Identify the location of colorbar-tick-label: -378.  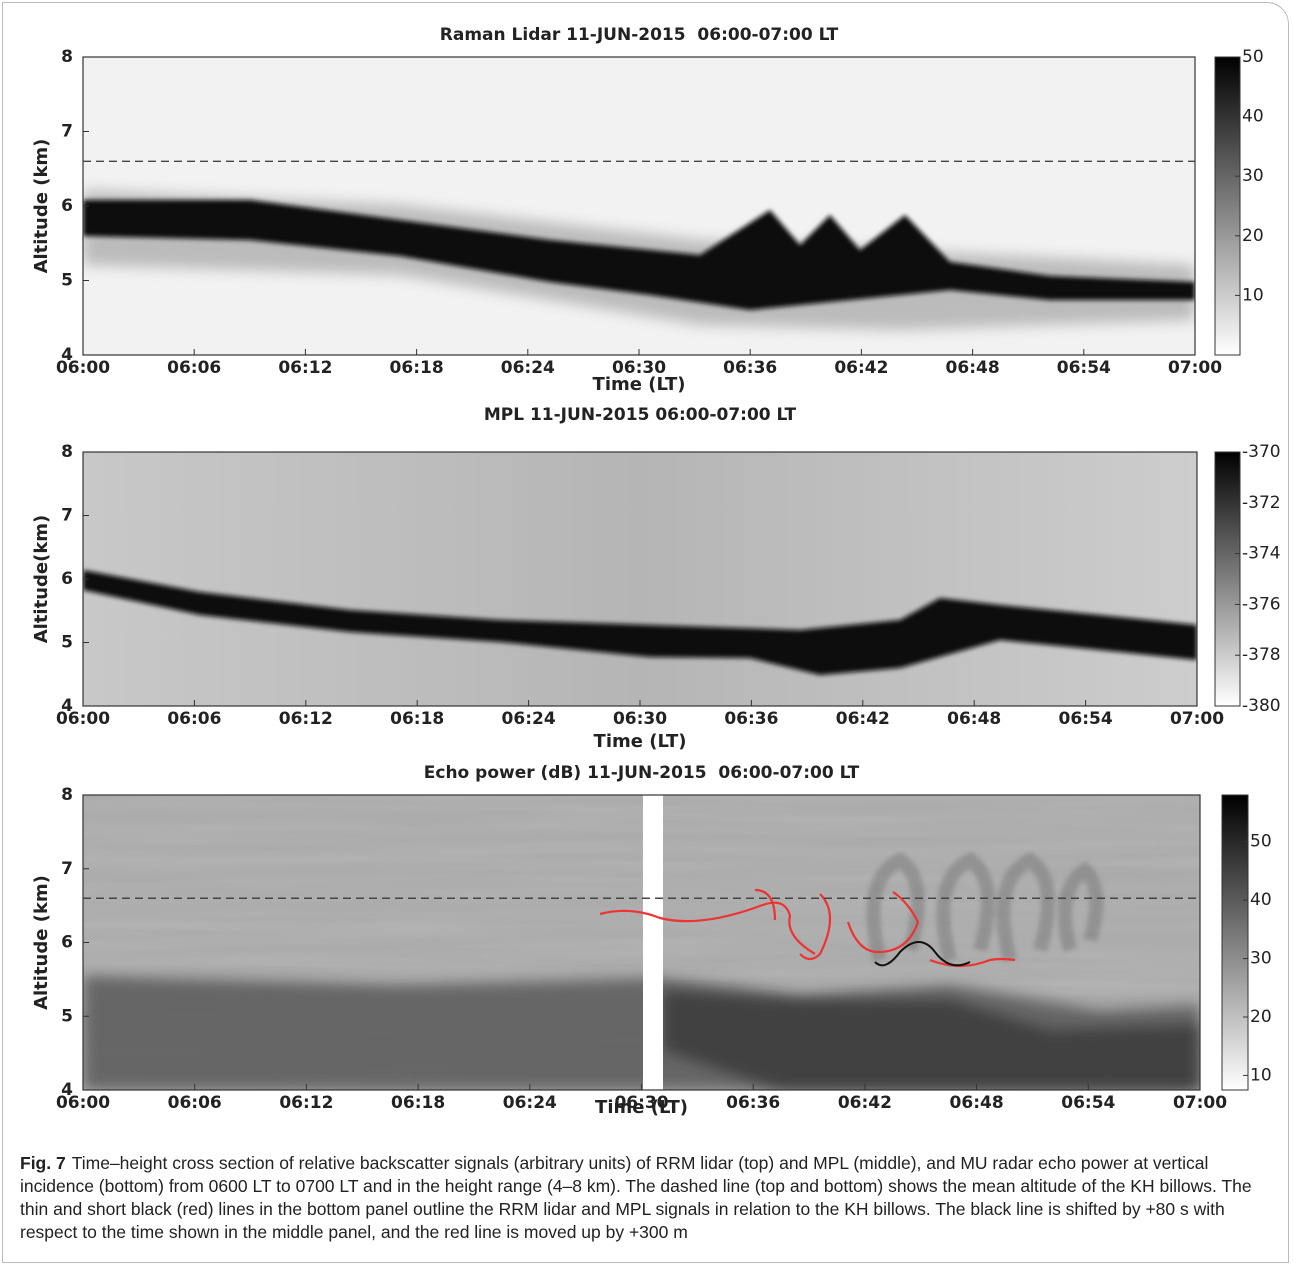
(1261, 655).